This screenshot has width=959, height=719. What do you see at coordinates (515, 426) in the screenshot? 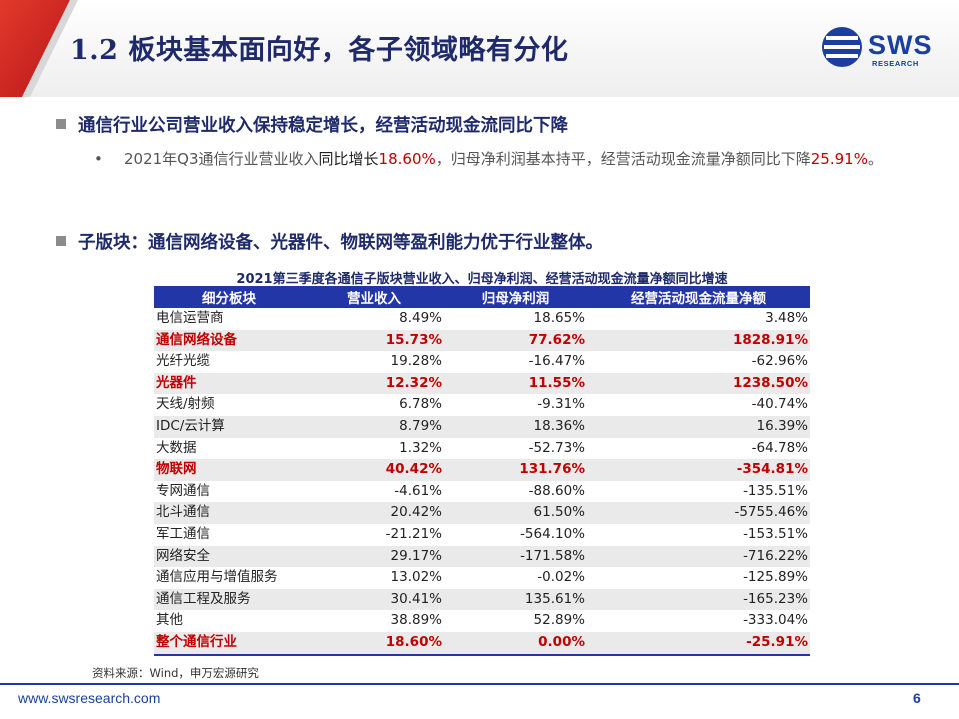
I see `cell-net-profit: 18.36%` at bounding box center [515, 426].